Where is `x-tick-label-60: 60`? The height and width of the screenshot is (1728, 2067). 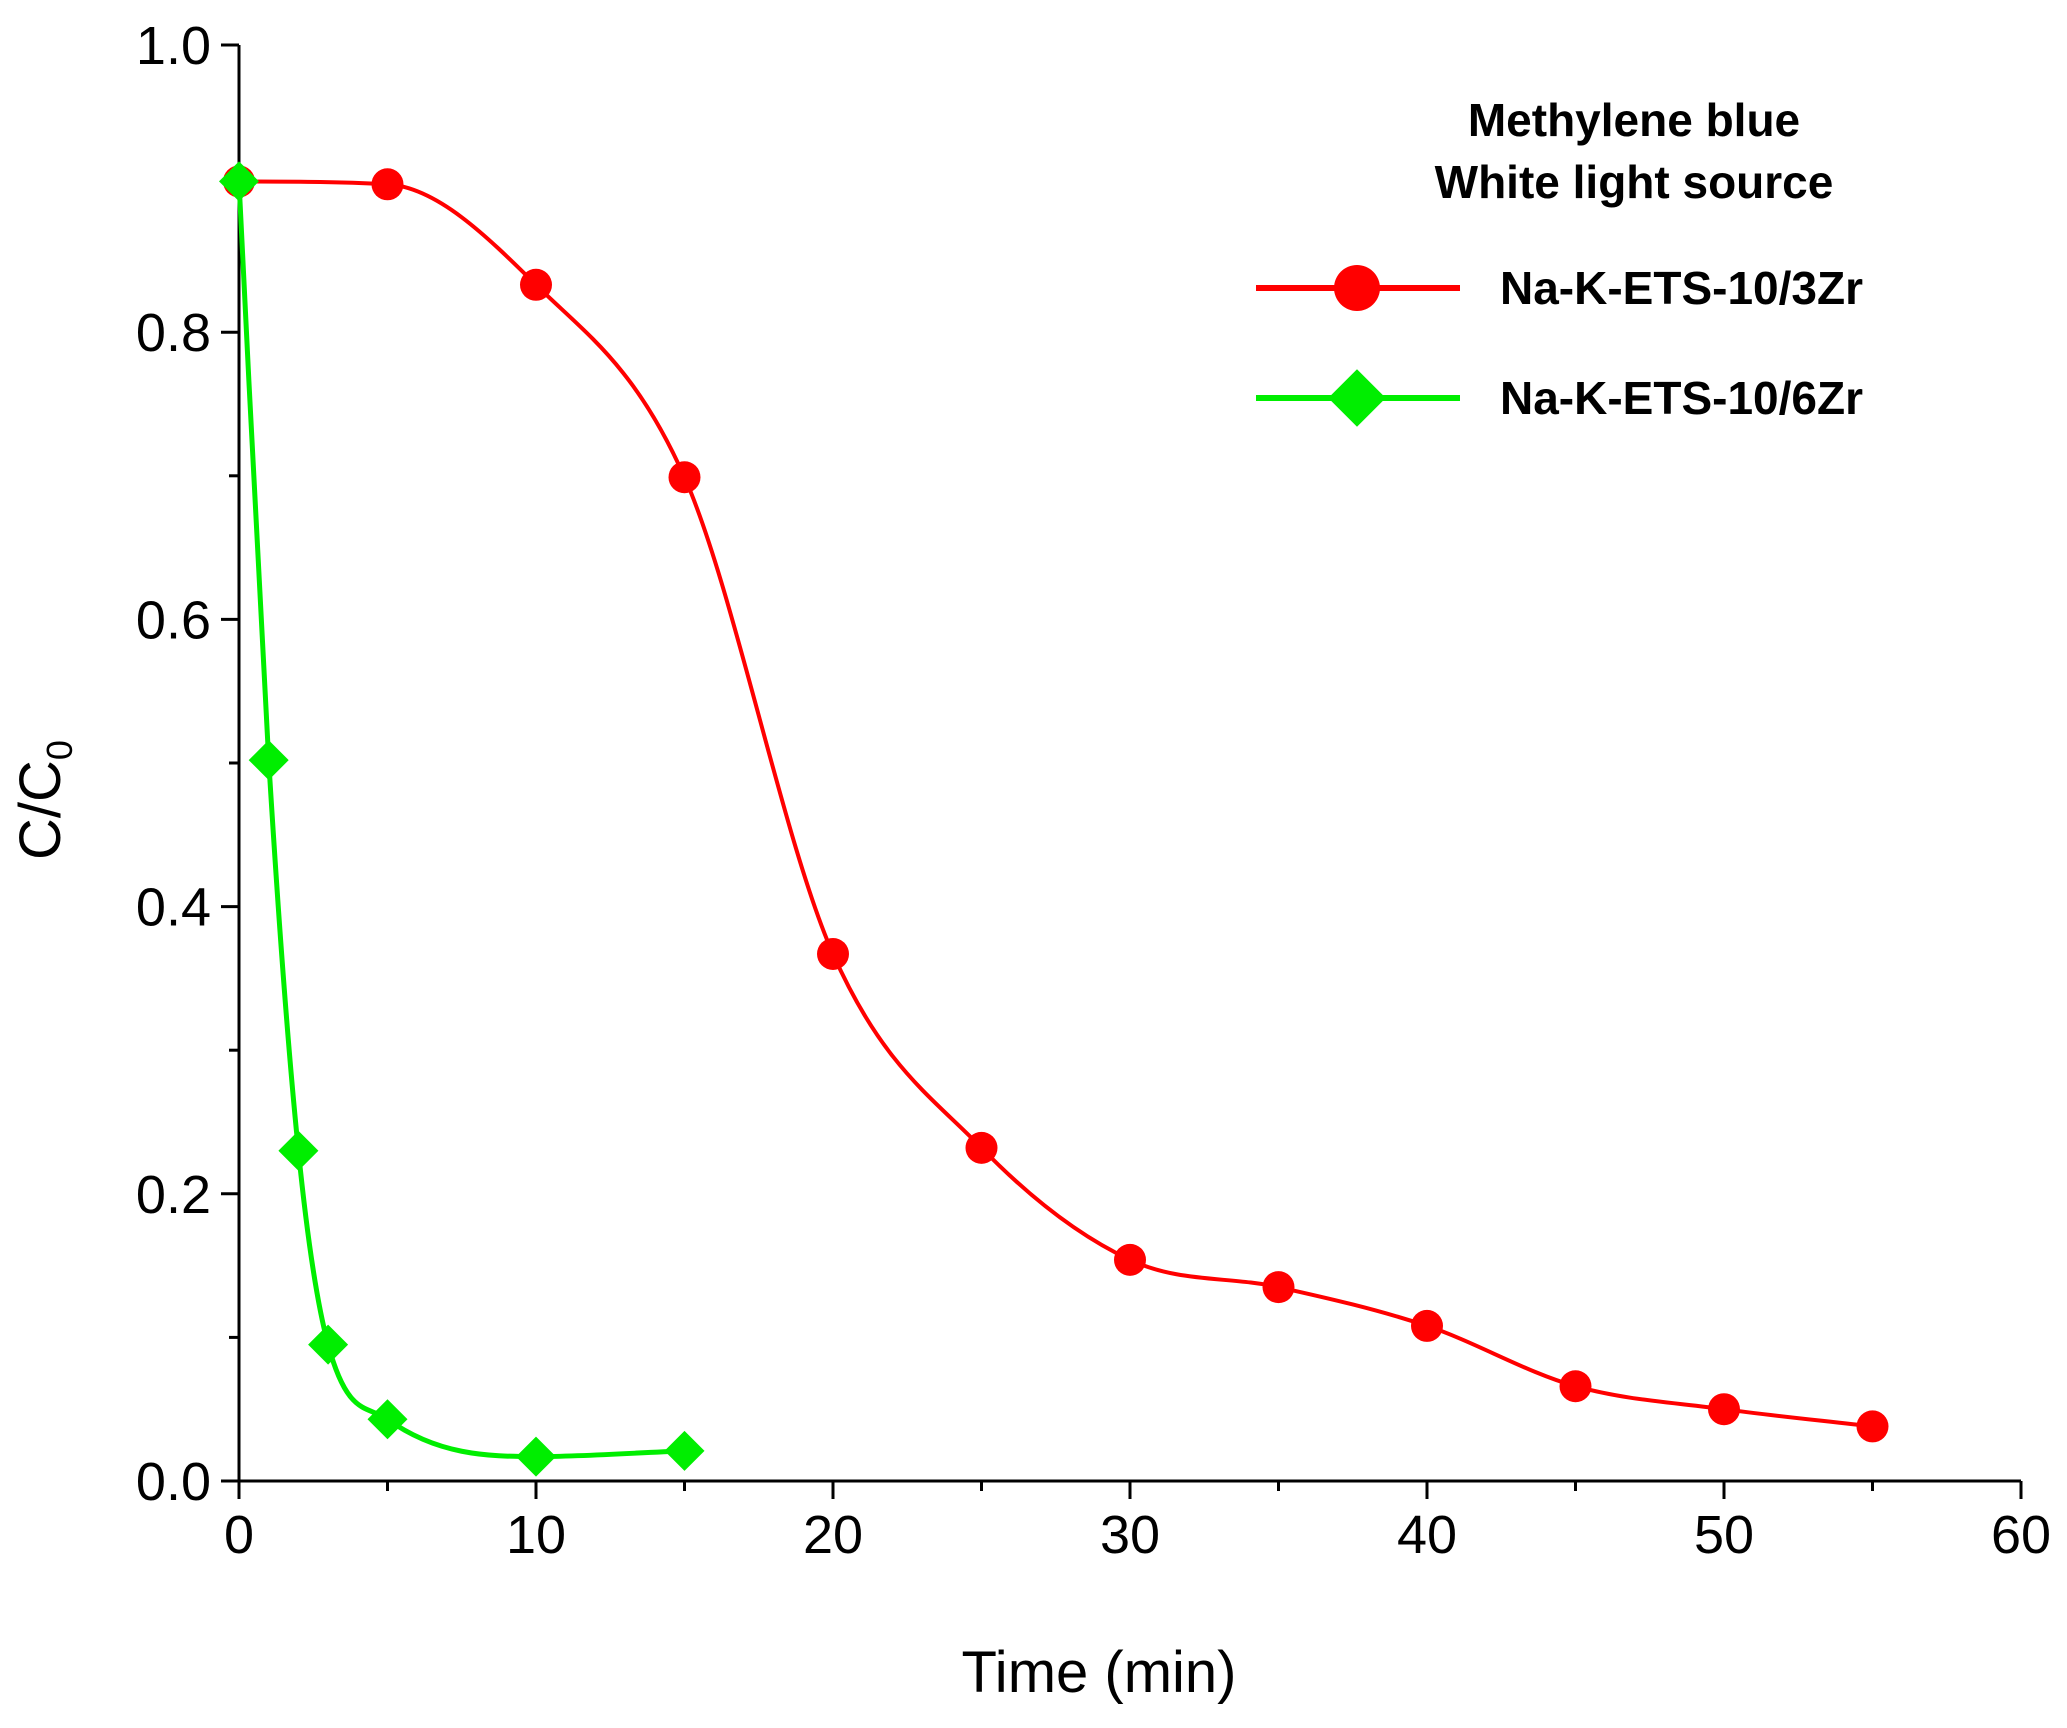 x-tick-label-60: 60 is located at coordinates (2021, 1535).